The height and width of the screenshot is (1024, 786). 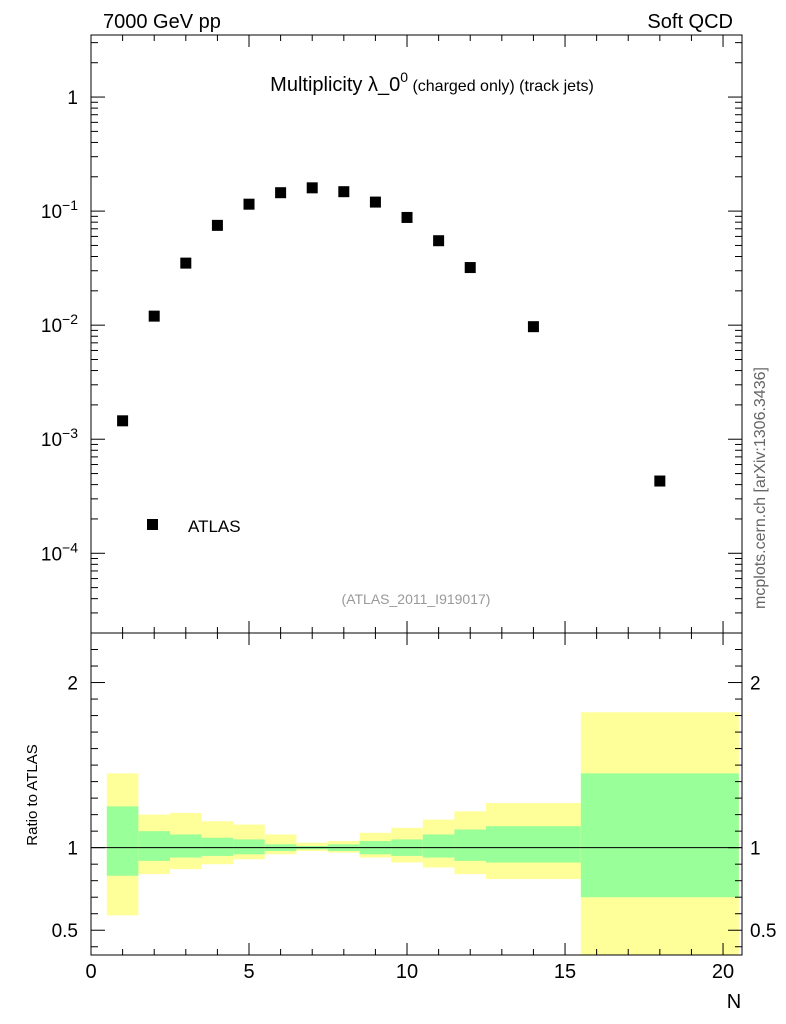 I want to click on y-tick-label-4: 10⁻⁴, so click(x=59, y=552).